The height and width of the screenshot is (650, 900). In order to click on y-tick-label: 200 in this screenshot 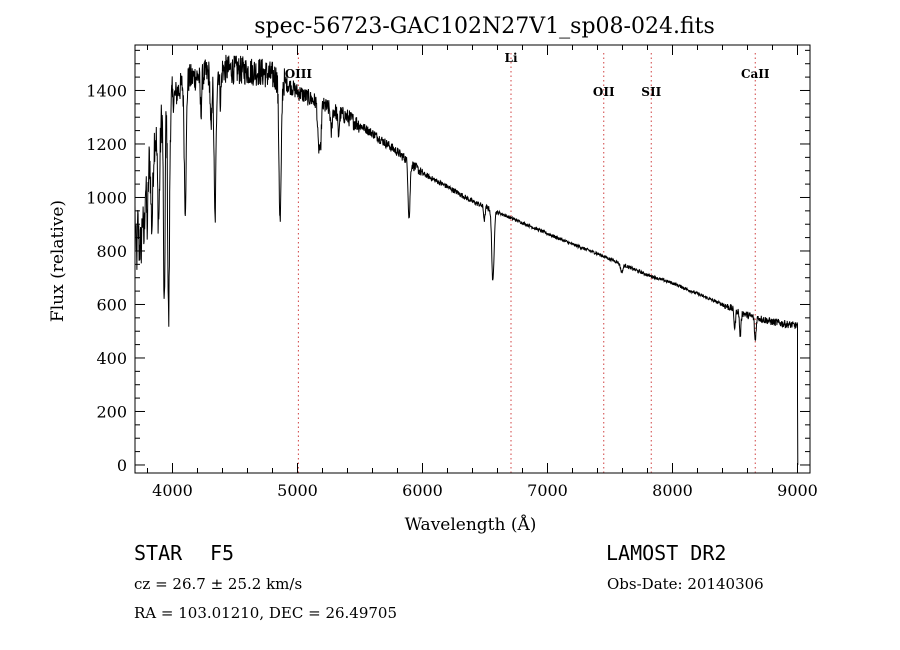, I will do `click(111, 411)`.